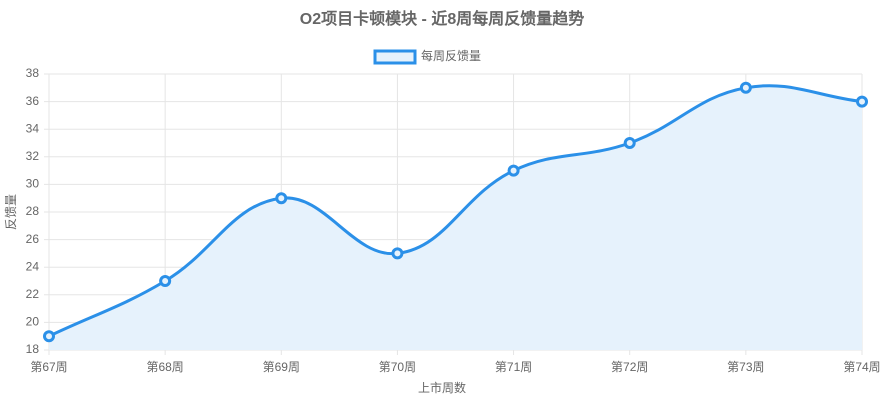 This screenshot has width=884, height=406. What do you see at coordinates (33, 184) in the screenshot?
I see `y-tick-label: 30` at bounding box center [33, 184].